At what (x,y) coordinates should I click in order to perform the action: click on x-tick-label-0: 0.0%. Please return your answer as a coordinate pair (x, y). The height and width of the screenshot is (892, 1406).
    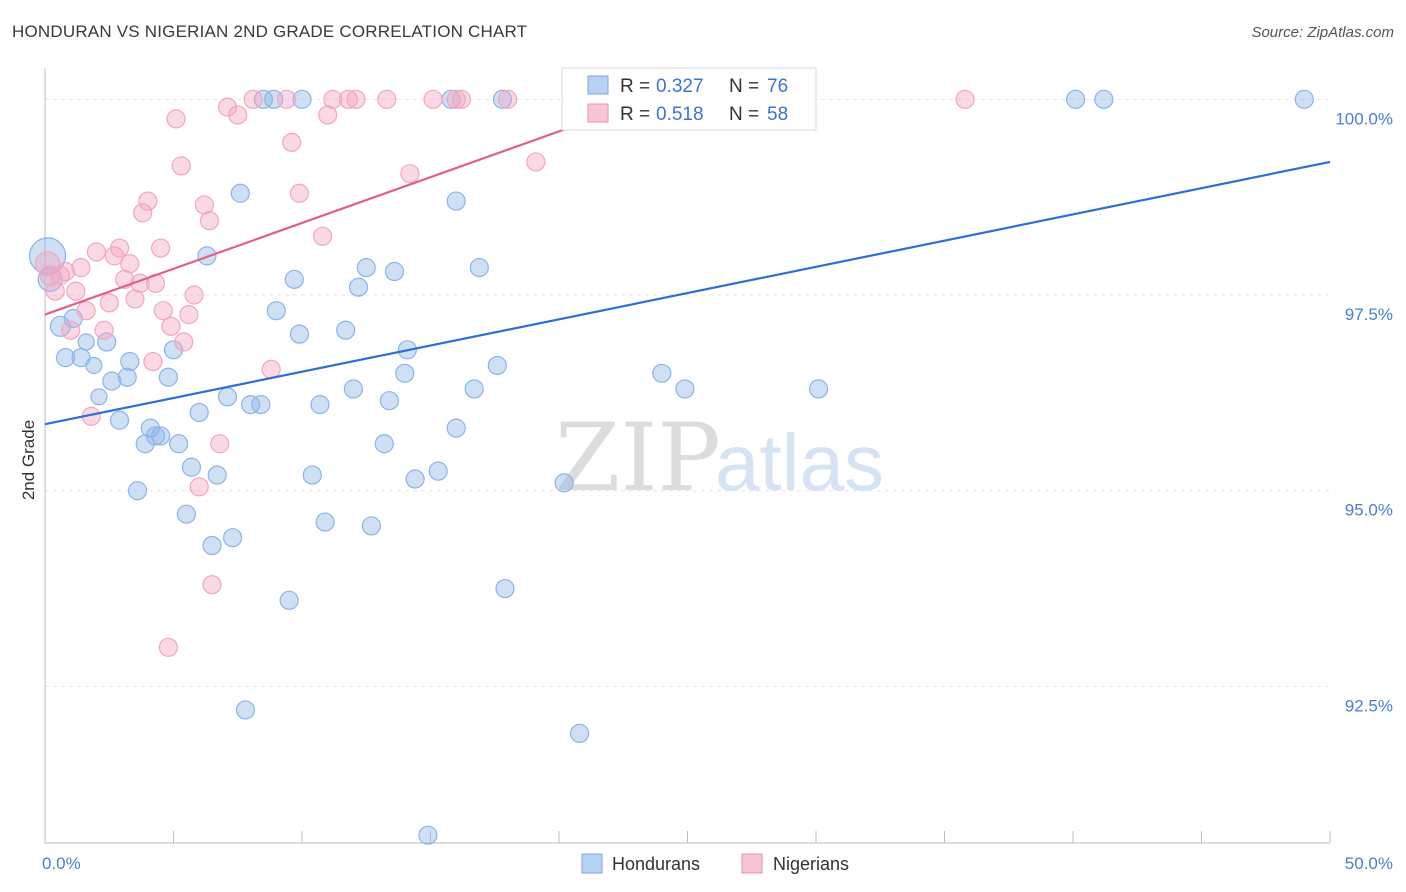
    Looking at the image, I should click on (61, 863).